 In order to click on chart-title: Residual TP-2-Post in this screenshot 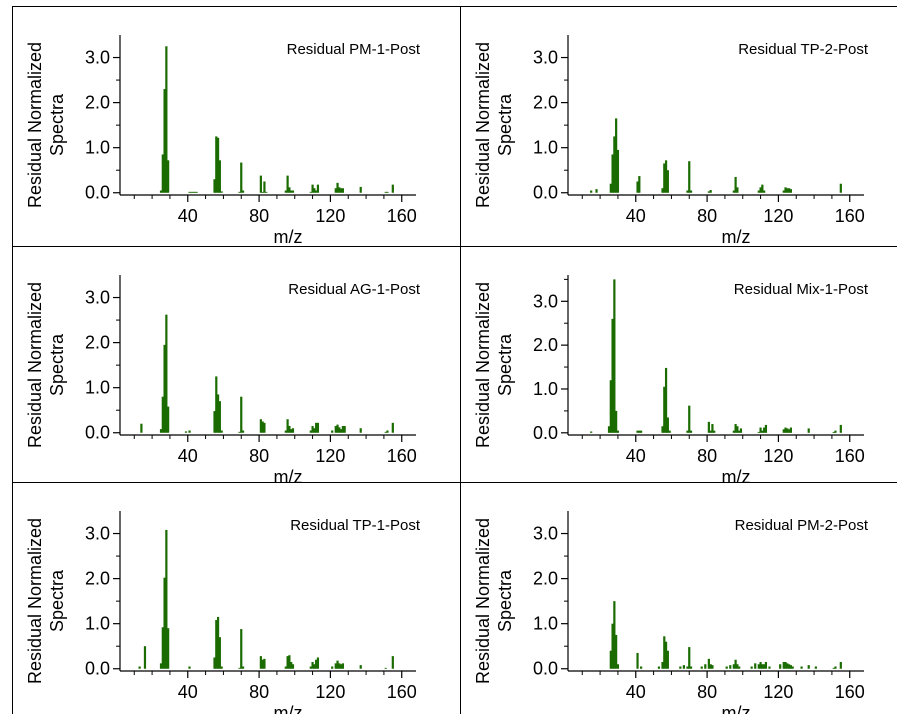, I will do `click(803, 49)`.